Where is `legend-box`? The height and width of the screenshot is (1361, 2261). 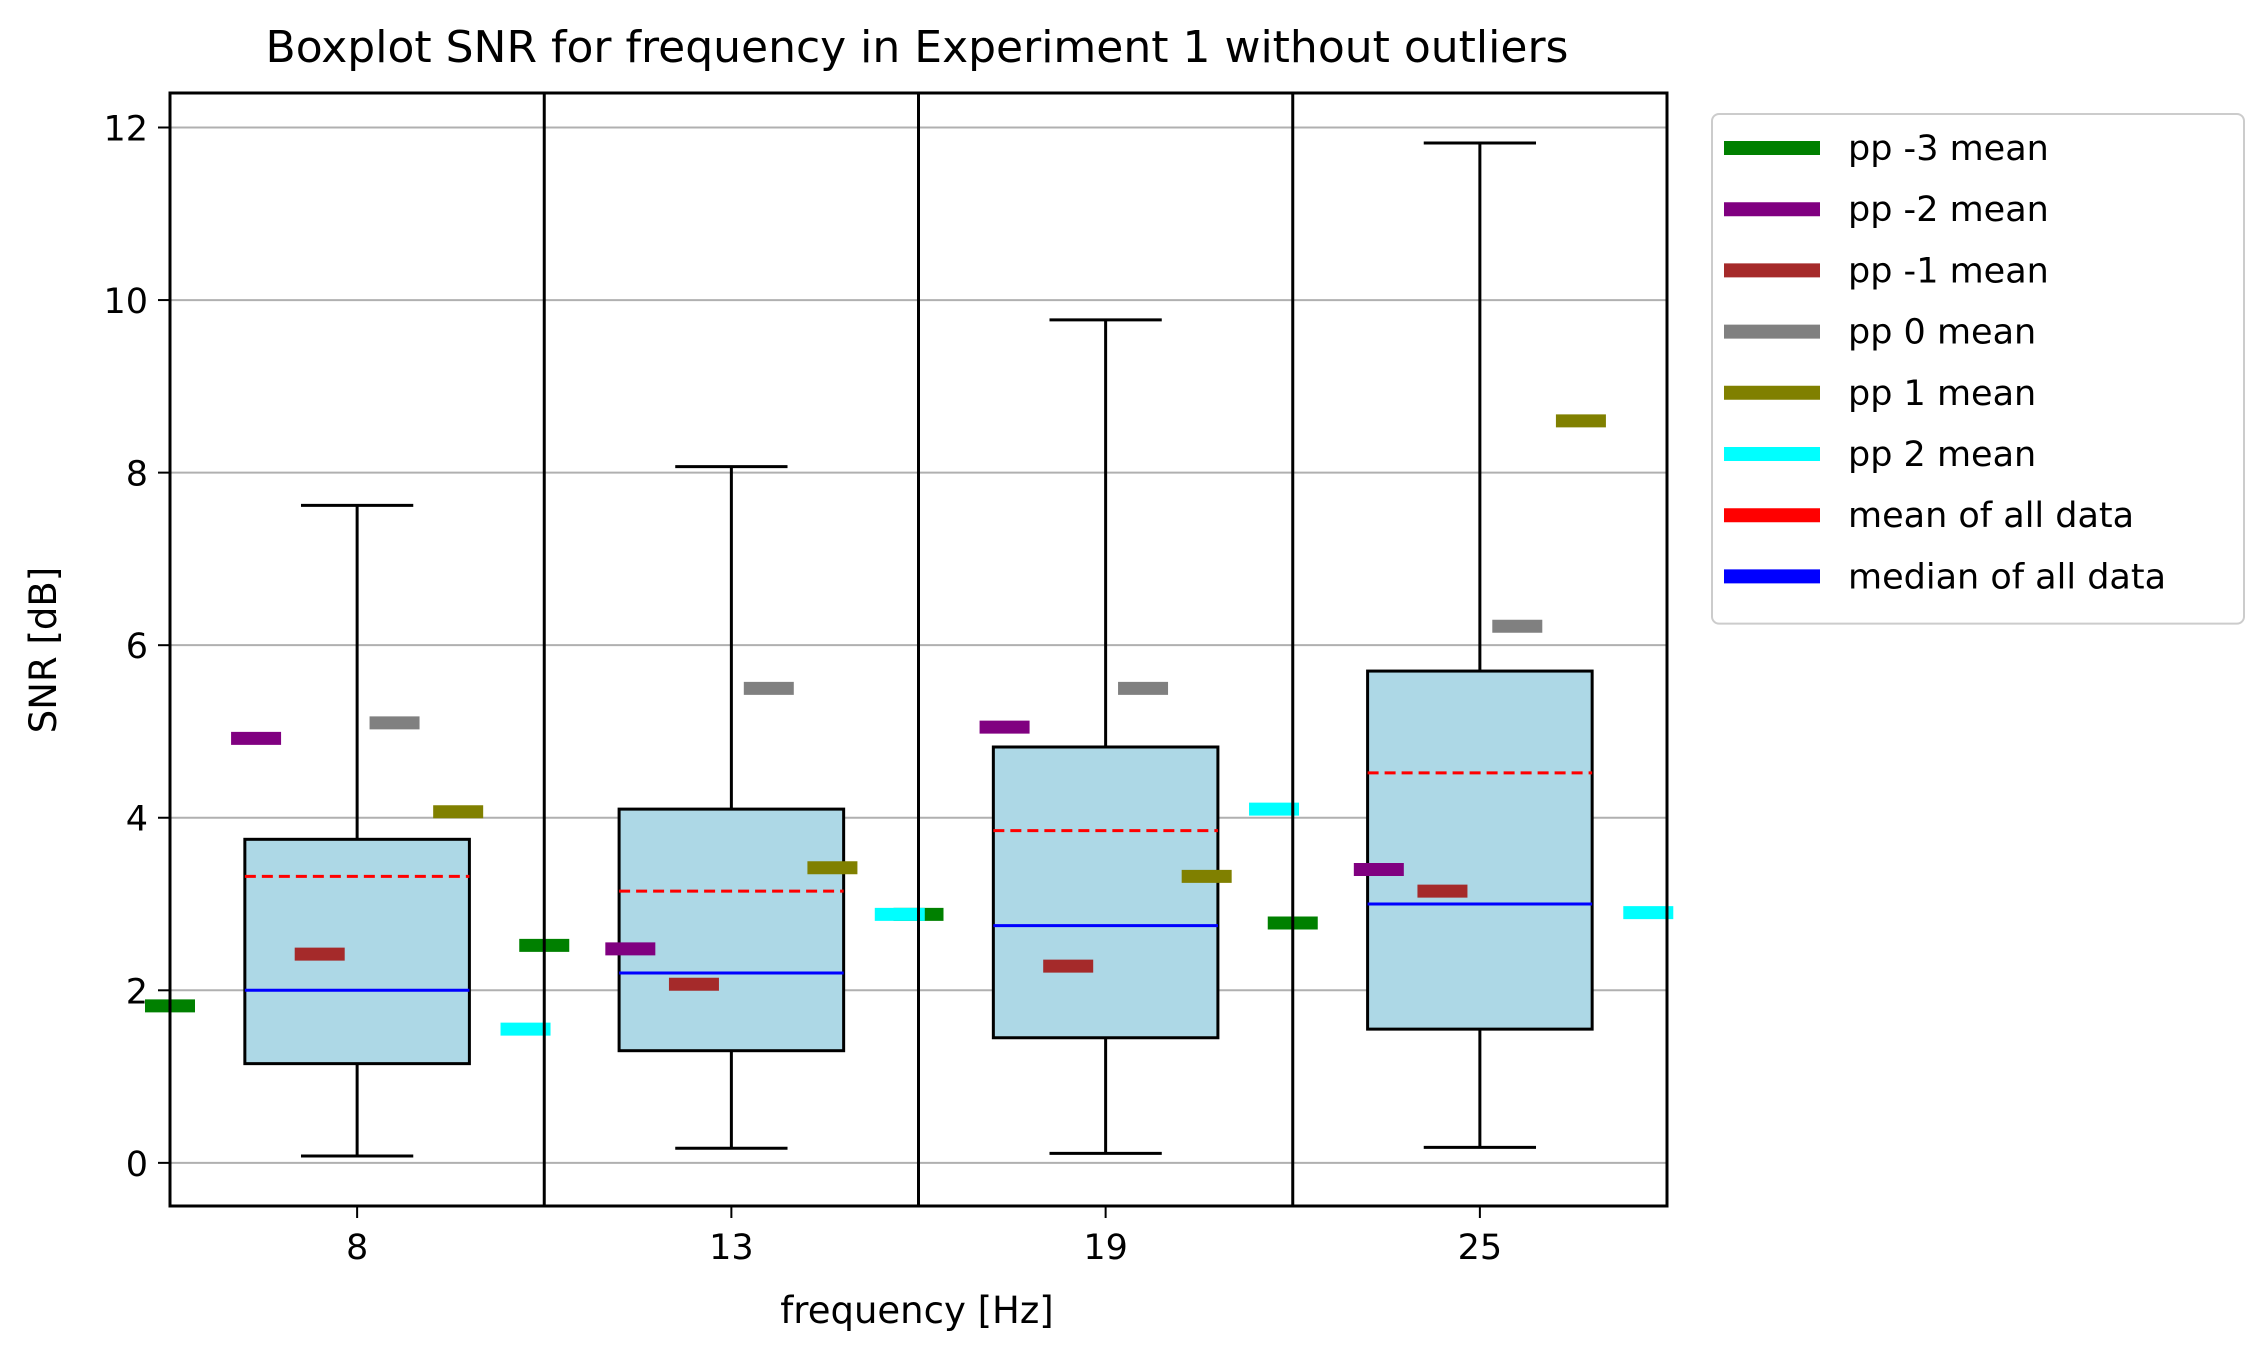 legend-box is located at coordinates (1978, 369).